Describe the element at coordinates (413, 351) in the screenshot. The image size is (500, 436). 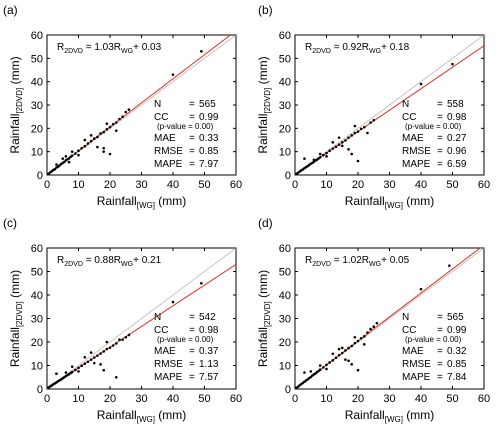
I see `stat-label: MAE` at that location.